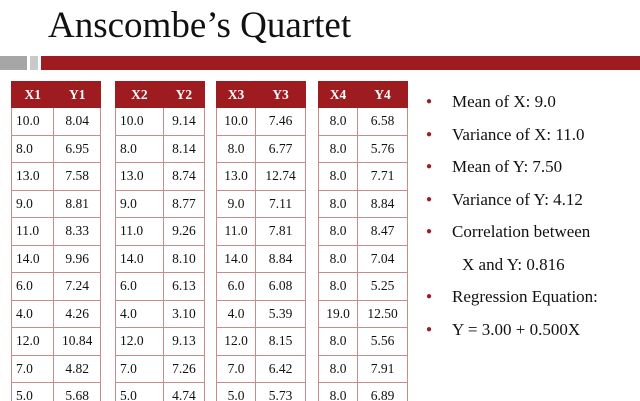 Image resolution: width=640 pixels, height=401 pixels. What do you see at coordinates (77, 341) in the screenshot?
I see `y-value-cell: 10.84` at bounding box center [77, 341].